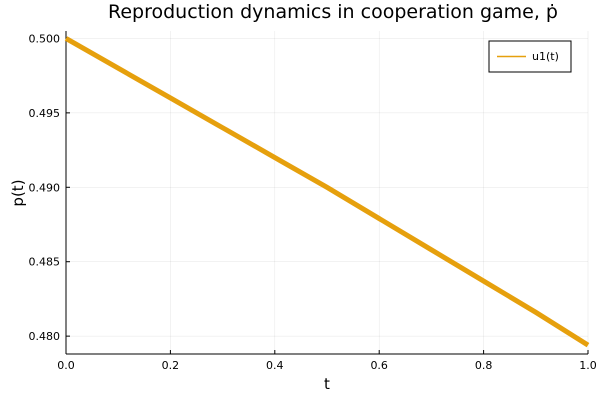 Image resolution: width=600 pixels, height=400 pixels. Describe the element at coordinates (45, 262) in the screenshot. I see `y-tick-label-1: 0.485` at that location.